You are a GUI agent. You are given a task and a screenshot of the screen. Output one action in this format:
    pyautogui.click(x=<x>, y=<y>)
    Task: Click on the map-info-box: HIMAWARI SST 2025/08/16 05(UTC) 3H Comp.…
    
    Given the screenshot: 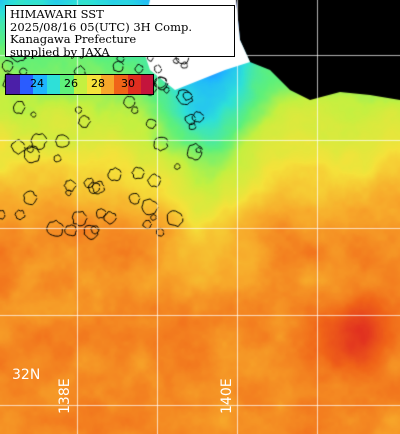 What is the action you would take?
    pyautogui.click(x=120, y=32)
    